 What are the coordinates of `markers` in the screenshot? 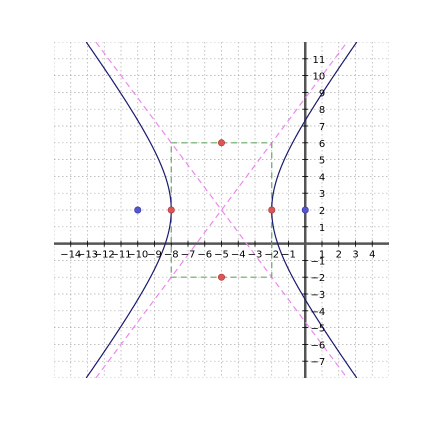 It's located at (221, 210).